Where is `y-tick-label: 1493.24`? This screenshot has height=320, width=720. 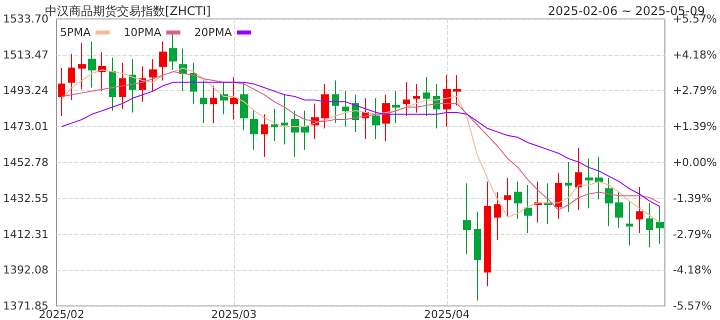 y-tick-label: 1493.24 is located at coordinates (25, 91).